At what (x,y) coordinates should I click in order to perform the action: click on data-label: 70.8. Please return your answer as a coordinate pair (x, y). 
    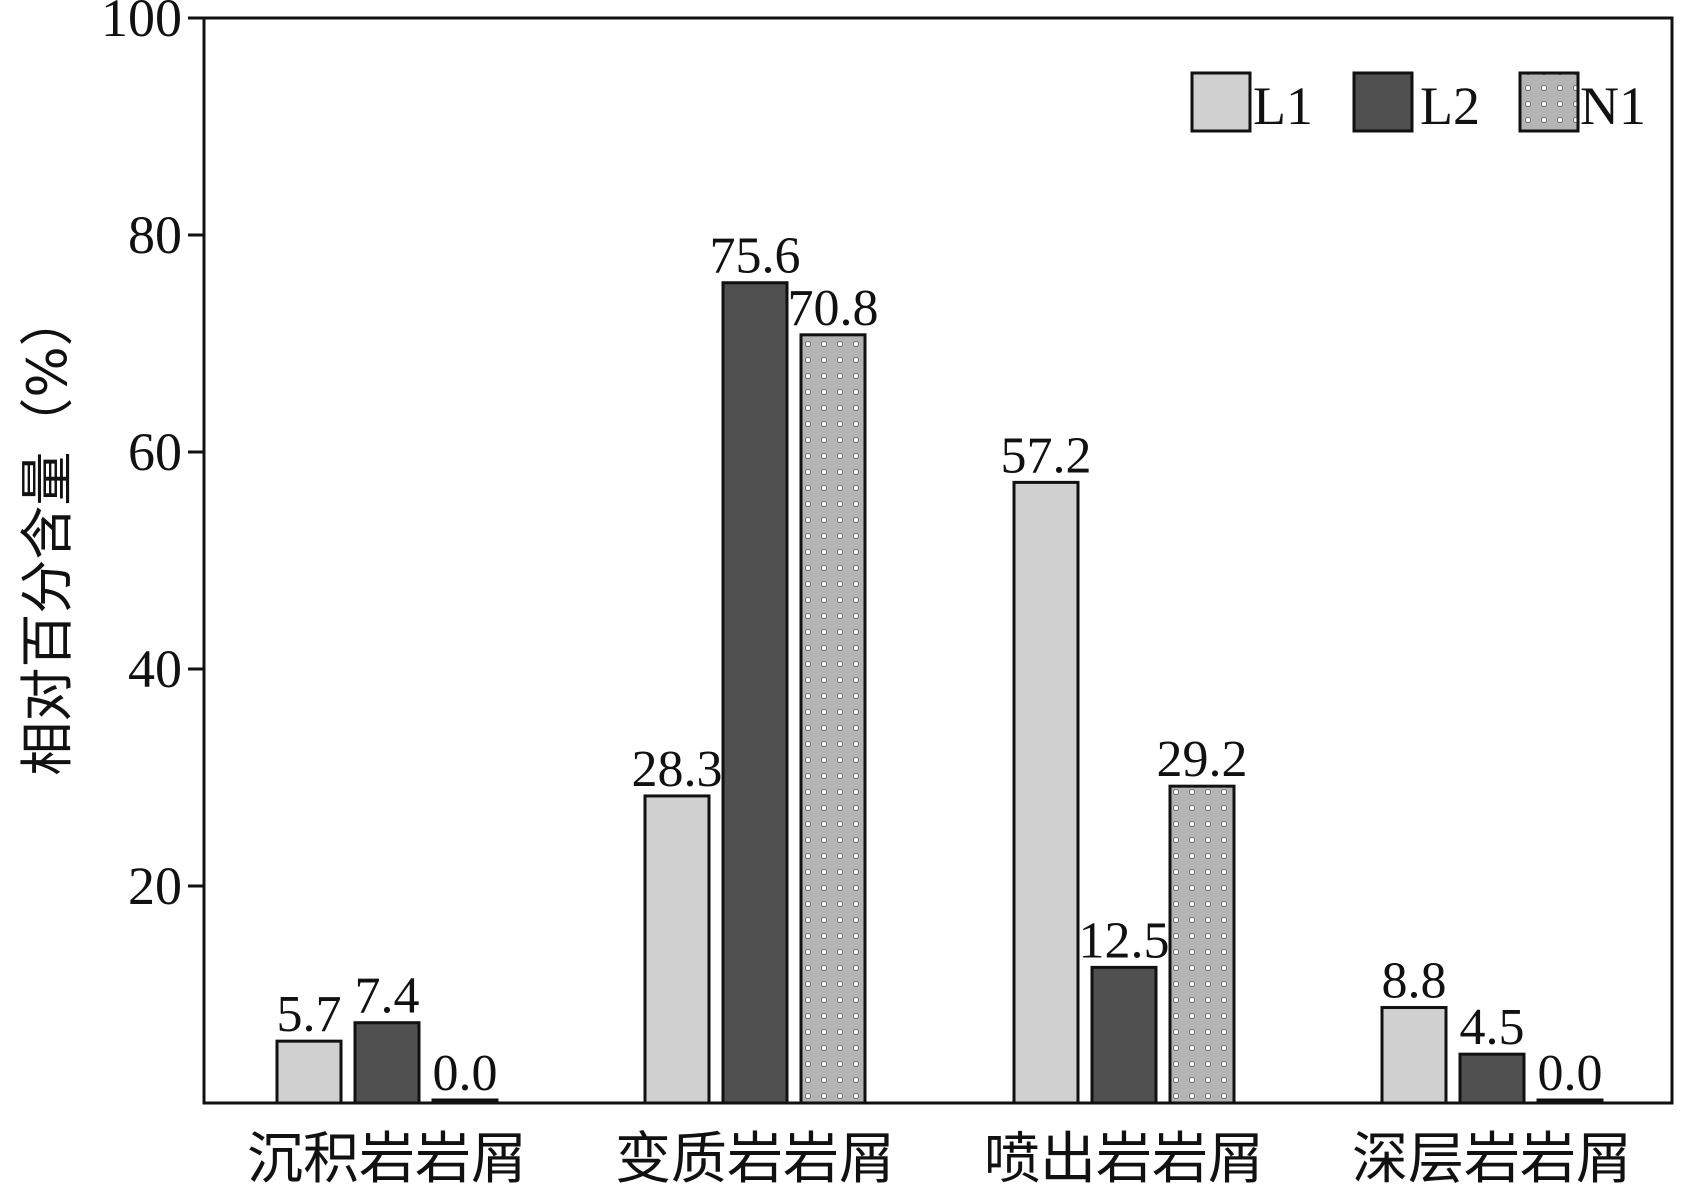
    Looking at the image, I should click on (833, 308).